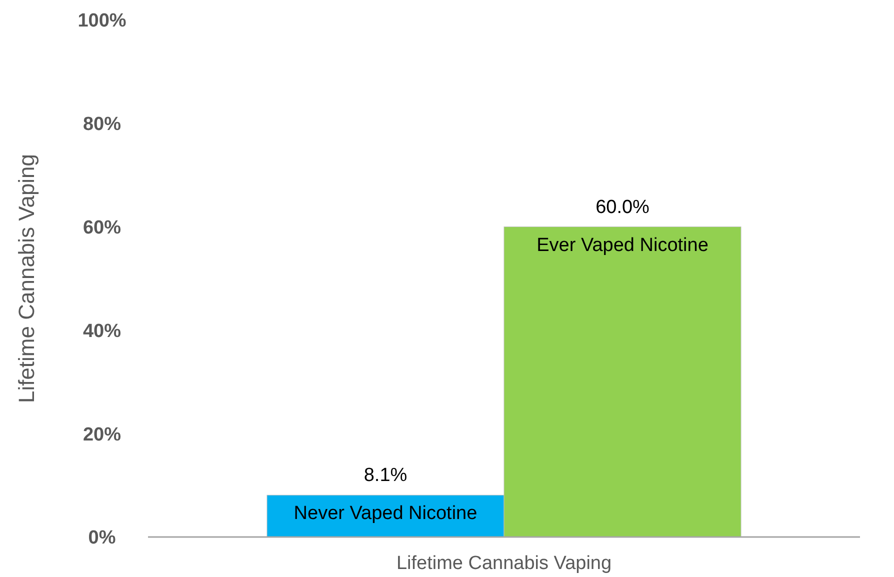 This screenshot has width=894, height=577. Describe the element at coordinates (386, 513) in the screenshot. I see `x-tick-label: Never Vaped Nicotine` at that location.